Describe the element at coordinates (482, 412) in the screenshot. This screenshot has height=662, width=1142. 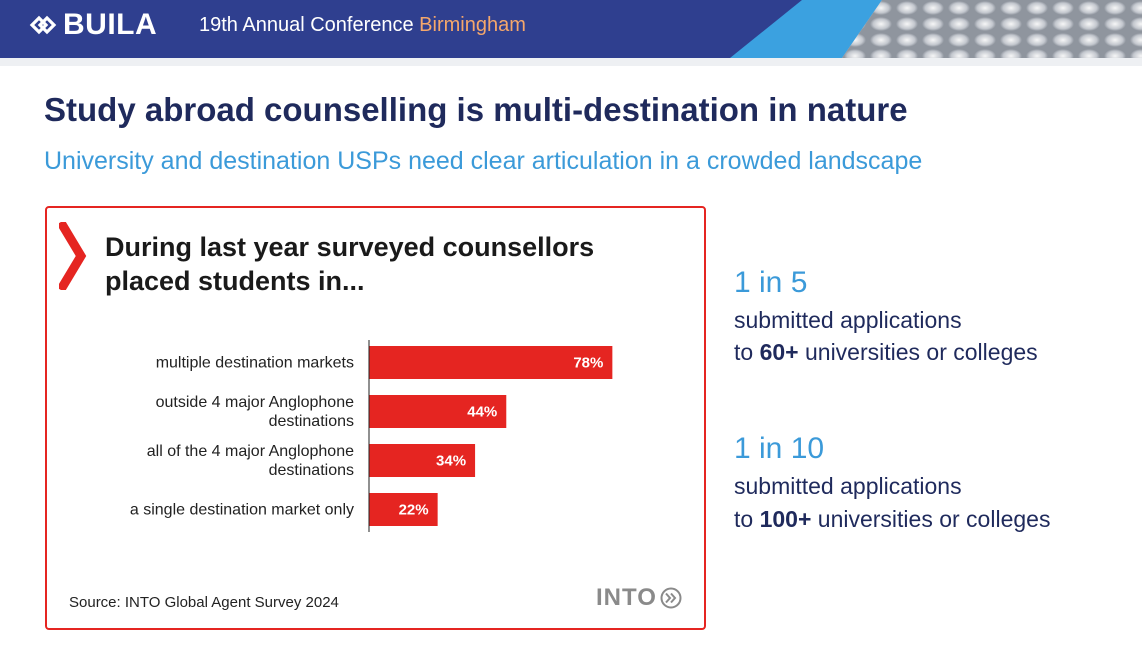
I see `bar-value-label: 44%` at that location.